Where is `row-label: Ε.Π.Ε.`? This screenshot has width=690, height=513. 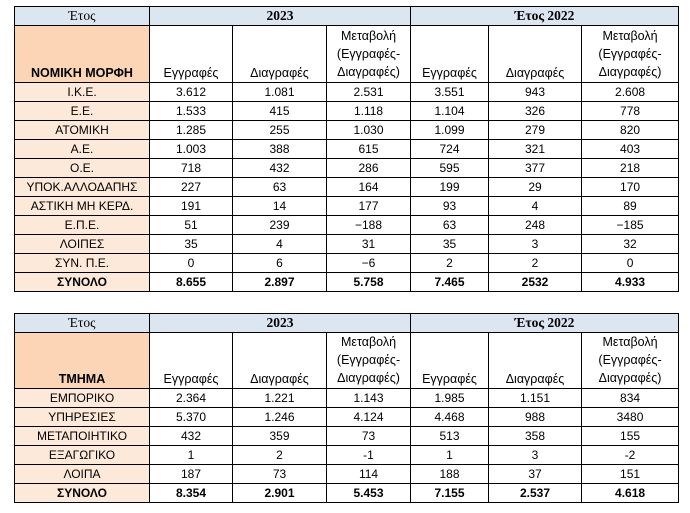
row-label: Ε.Π.Ε. is located at coordinates (82, 225).